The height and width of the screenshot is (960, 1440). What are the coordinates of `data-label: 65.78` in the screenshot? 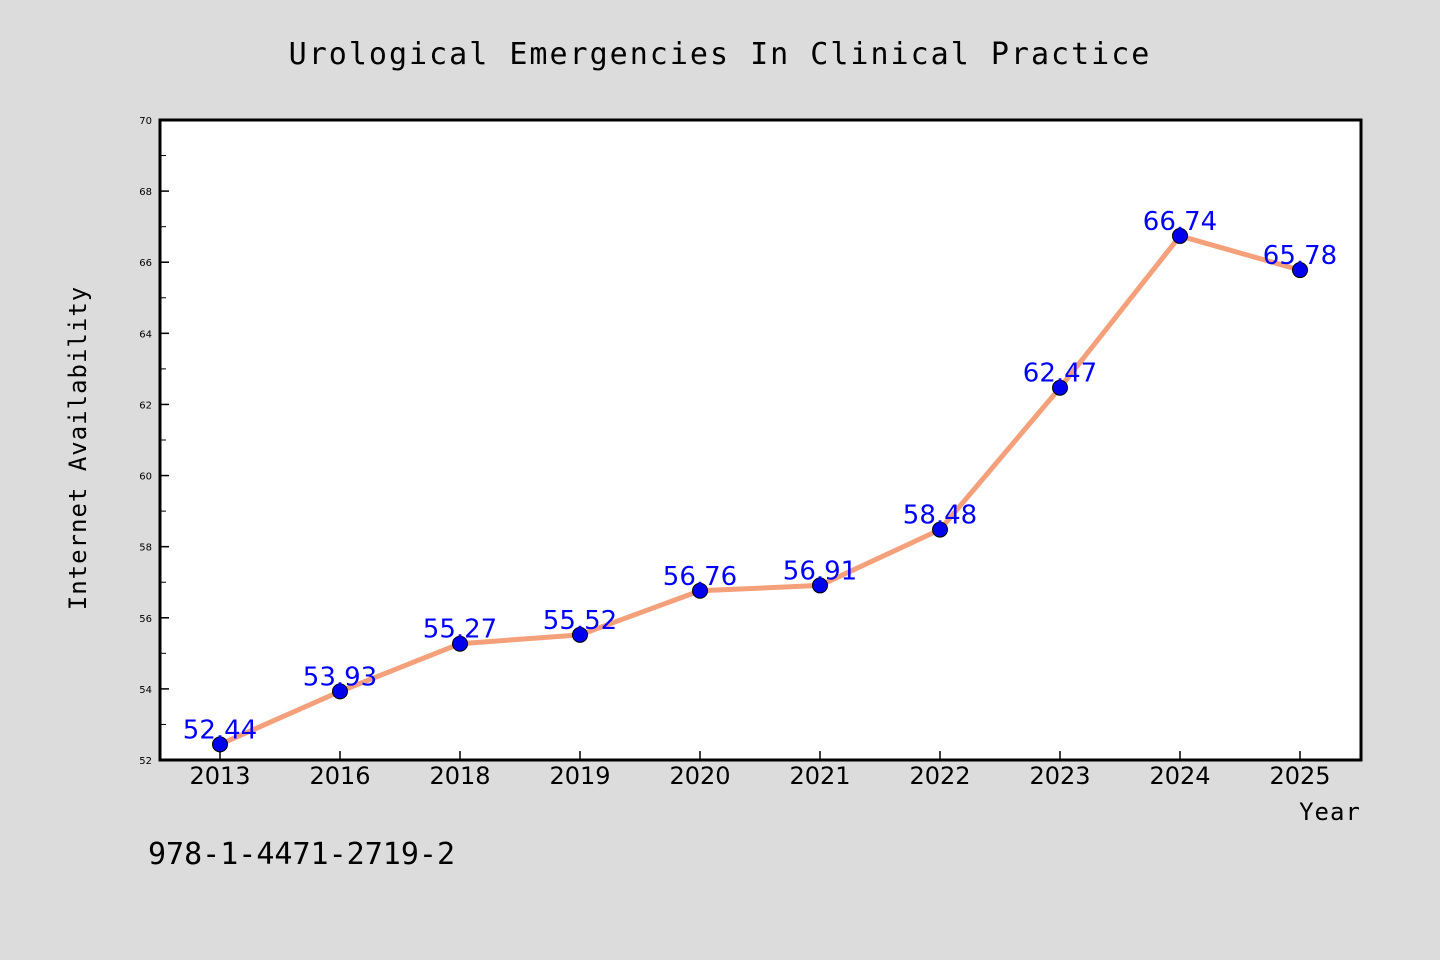 It's located at (1300, 256).